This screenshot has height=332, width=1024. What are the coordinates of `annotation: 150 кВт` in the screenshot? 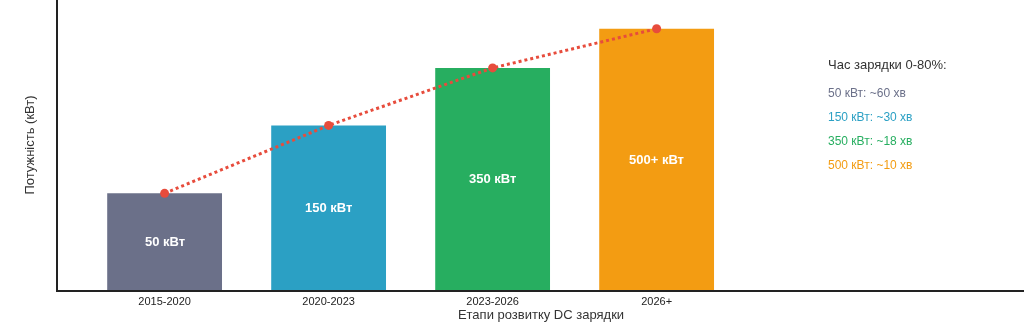 It's located at (329, 207).